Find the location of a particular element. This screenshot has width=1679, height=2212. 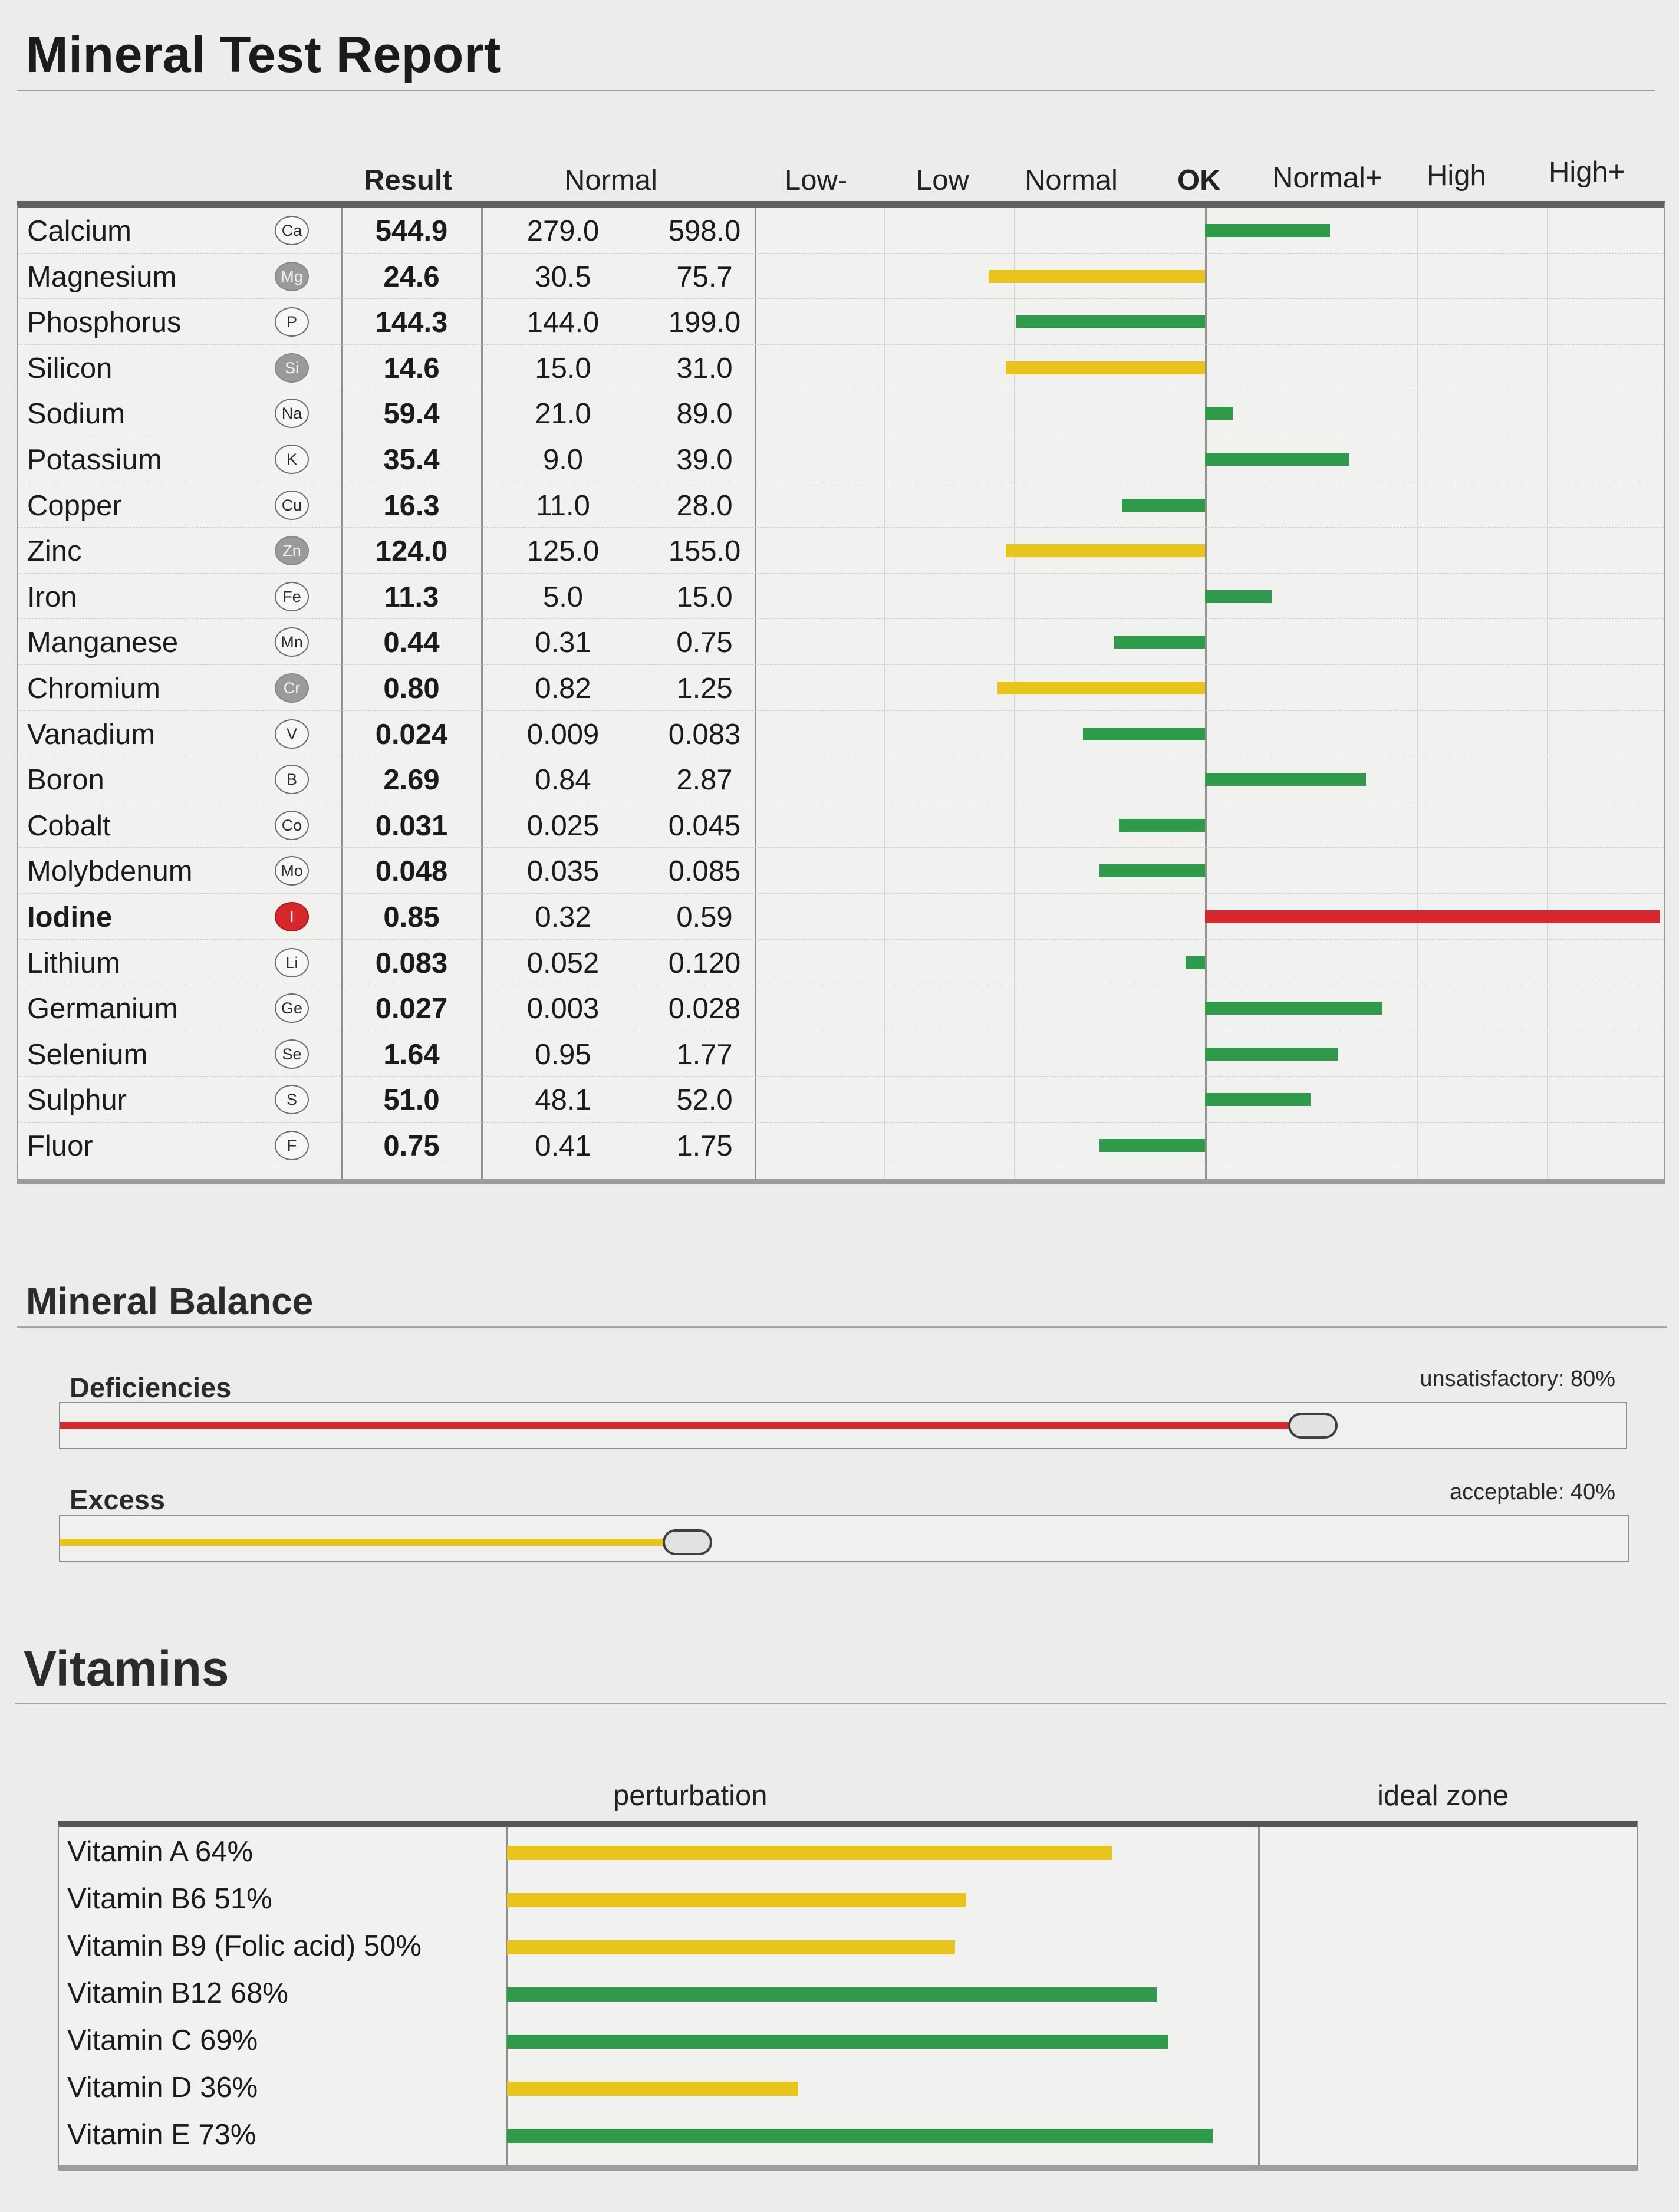

zone-header-low-minus: Low- is located at coordinates (816, 180).